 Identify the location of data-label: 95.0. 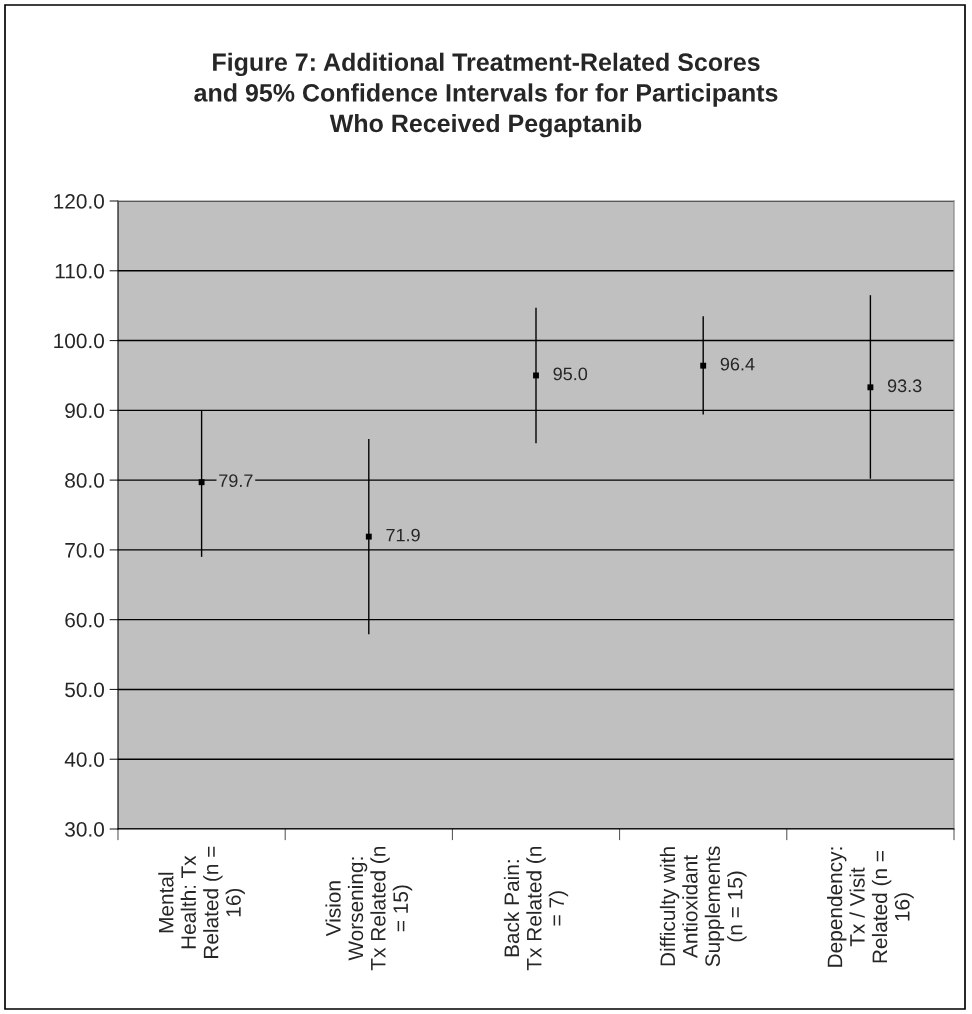
(570, 374).